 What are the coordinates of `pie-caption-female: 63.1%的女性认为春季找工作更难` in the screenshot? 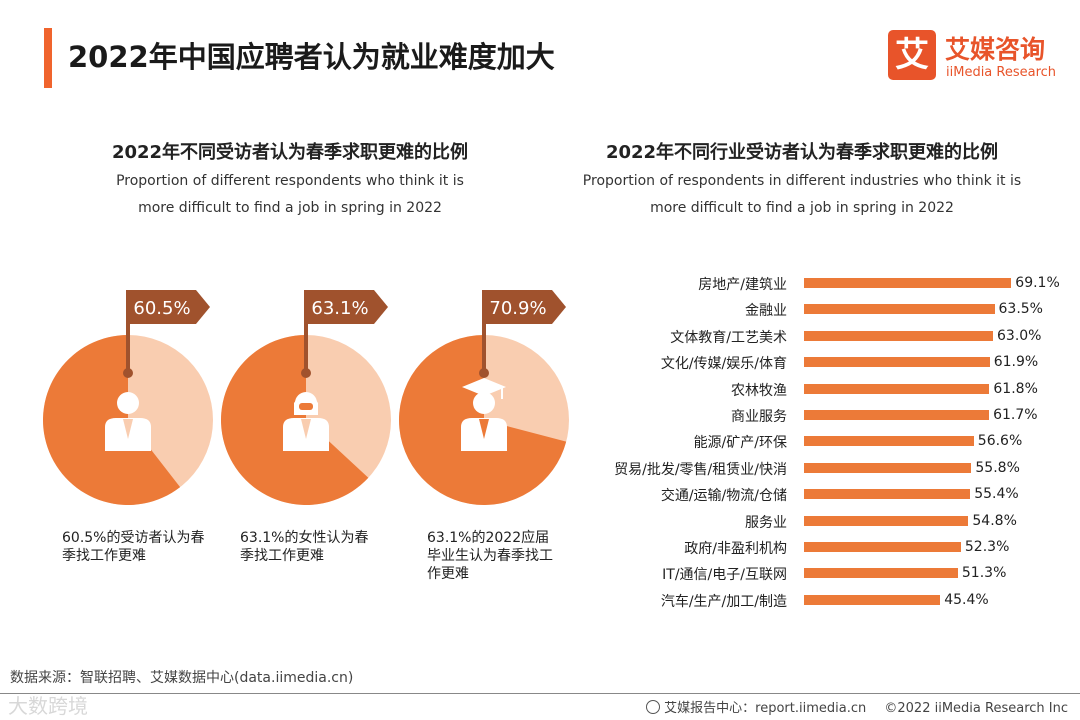 It's located at (304, 547).